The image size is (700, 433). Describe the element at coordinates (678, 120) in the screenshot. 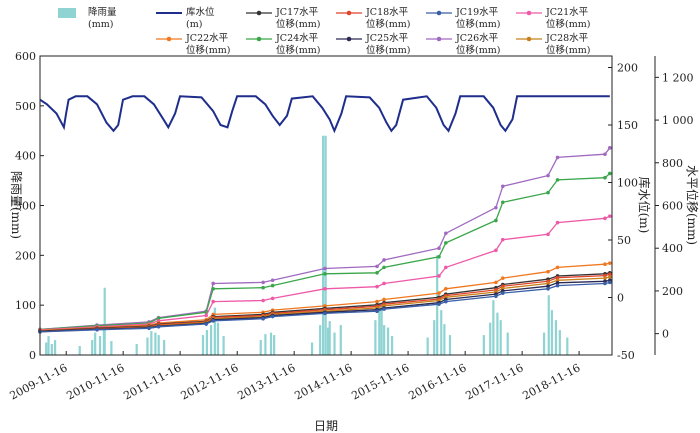

I see `y-right-tick-label: 1 000` at that location.